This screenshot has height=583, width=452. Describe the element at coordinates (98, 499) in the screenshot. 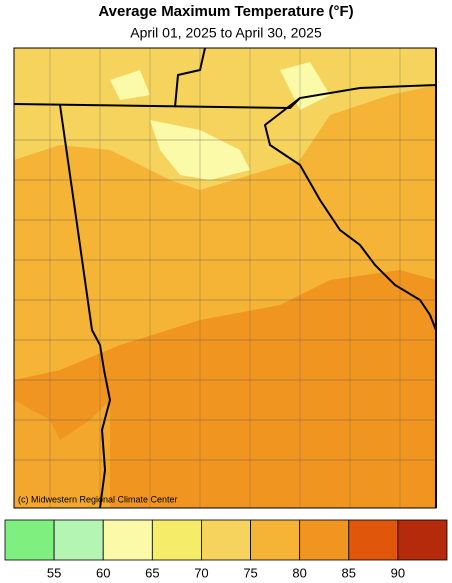

I see `credit: (c) Midwestern Regional Climate Center` at that location.